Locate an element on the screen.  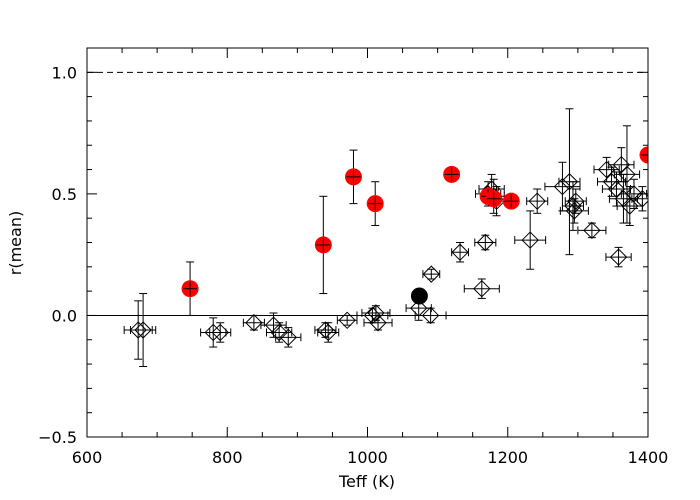
circle-marker is located at coordinates (419, 296).